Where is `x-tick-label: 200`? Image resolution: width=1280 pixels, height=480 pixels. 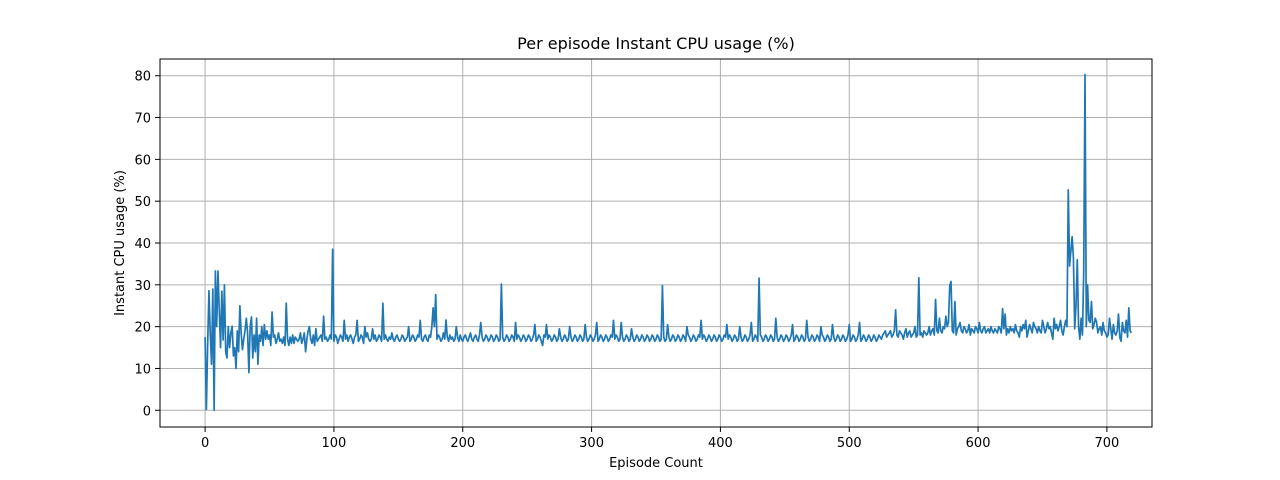 x-tick-label: 200 is located at coordinates (462, 443).